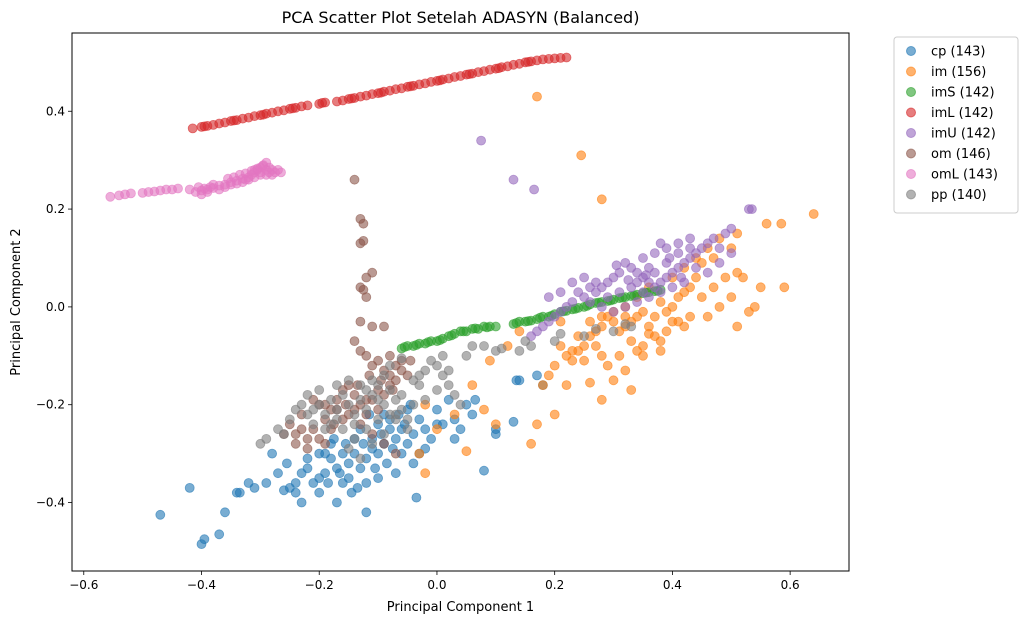 The width and height of the screenshot is (1024, 624). What do you see at coordinates (54, 307) in the screenshot?
I see `y-axis: −0.4 −0.2 0.0 0.2 0.4` at bounding box center [54, 307].